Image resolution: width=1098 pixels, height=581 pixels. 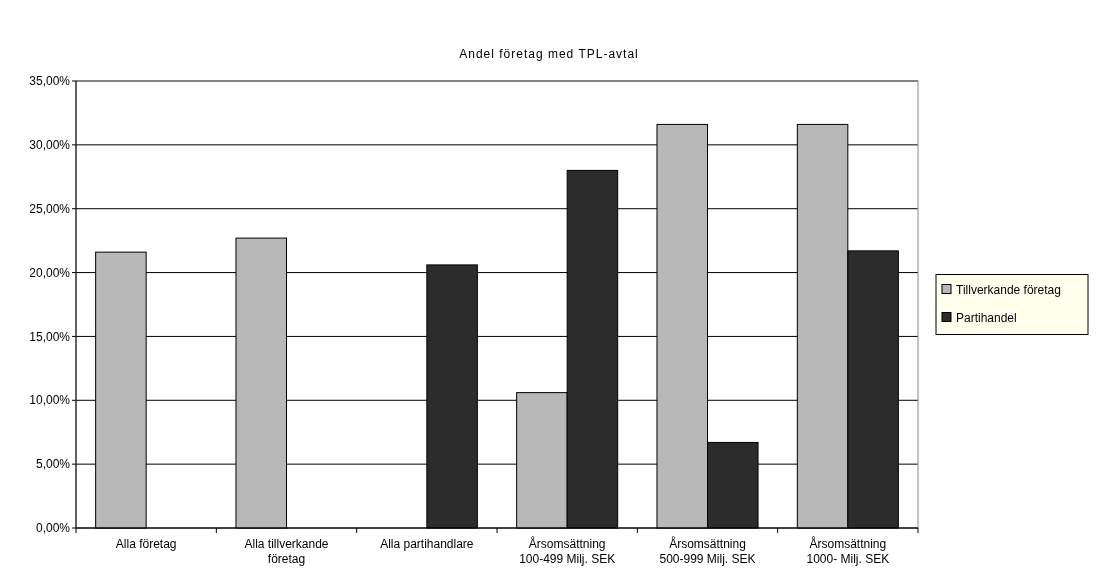 I want to click on y-tick-label: 30,00%, so click(x=50, y=145).